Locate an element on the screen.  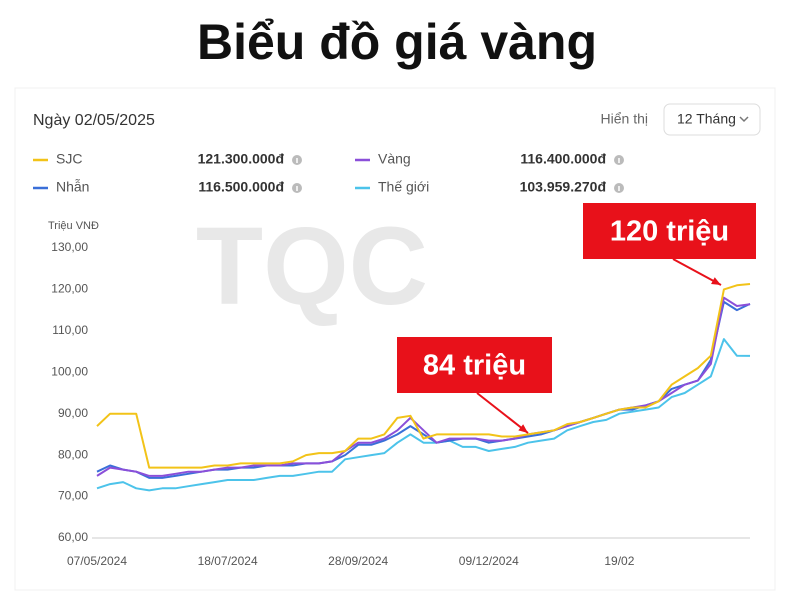
y-tick-label: 110,00 is located at coordinates (70, 330).